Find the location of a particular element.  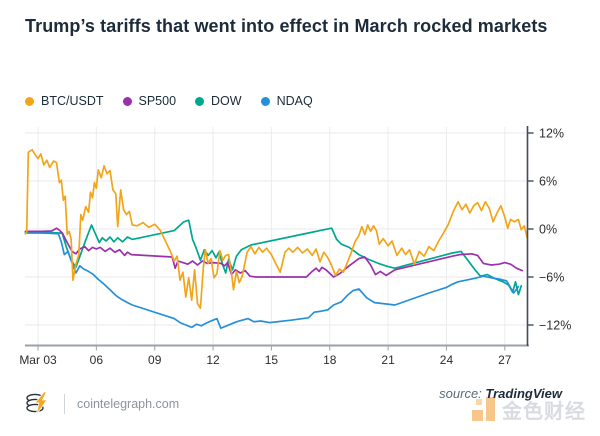

brand-divider is located at coordinates (64, 404).